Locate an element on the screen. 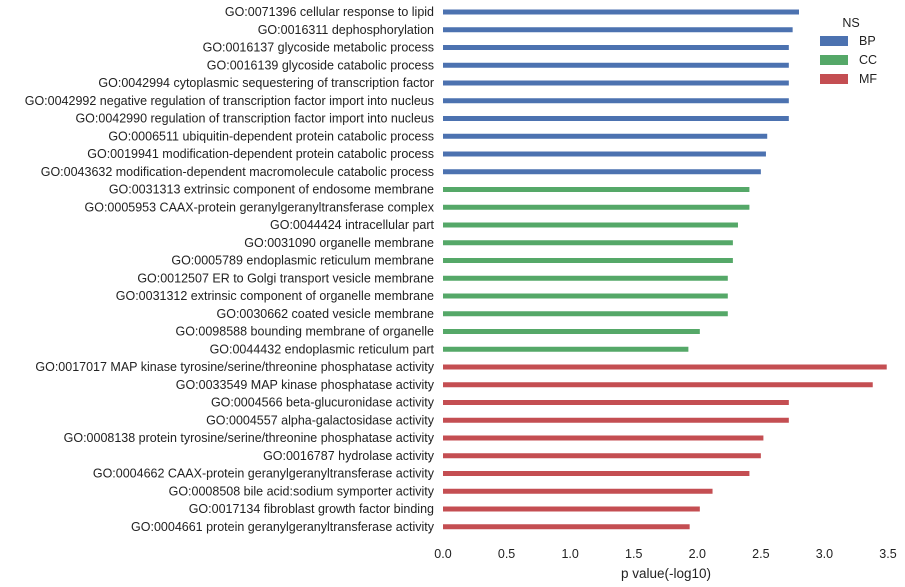 Image resolution: width=905 pixels, height=587 pixels. x-tick-label: 1.0 is located at coordinates (569, 554).